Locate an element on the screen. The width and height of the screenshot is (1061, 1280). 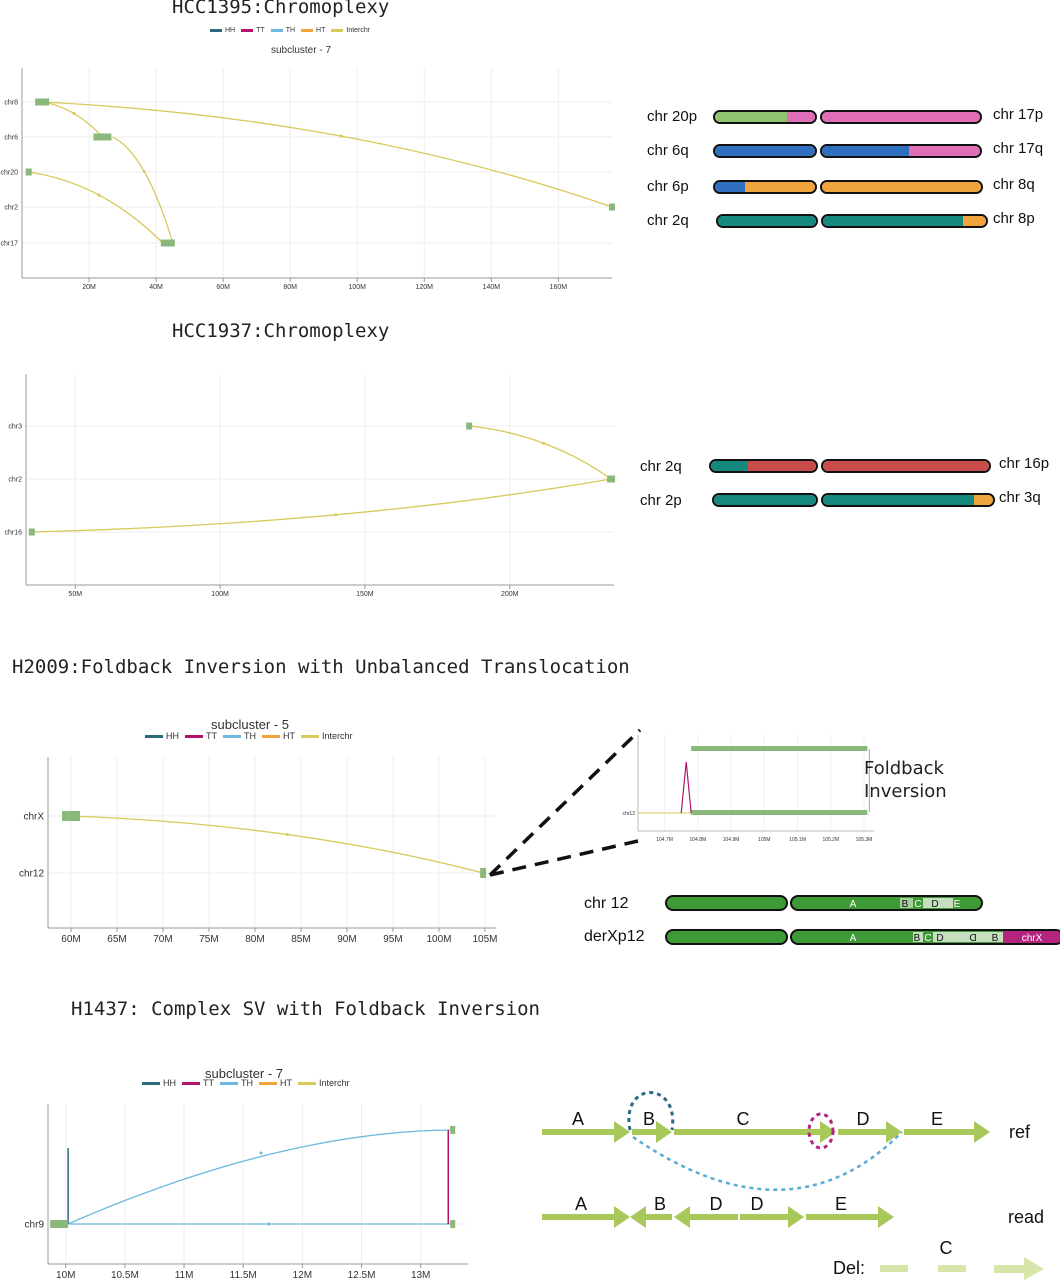
read-letter: B is located at coordinates (660, 1204).